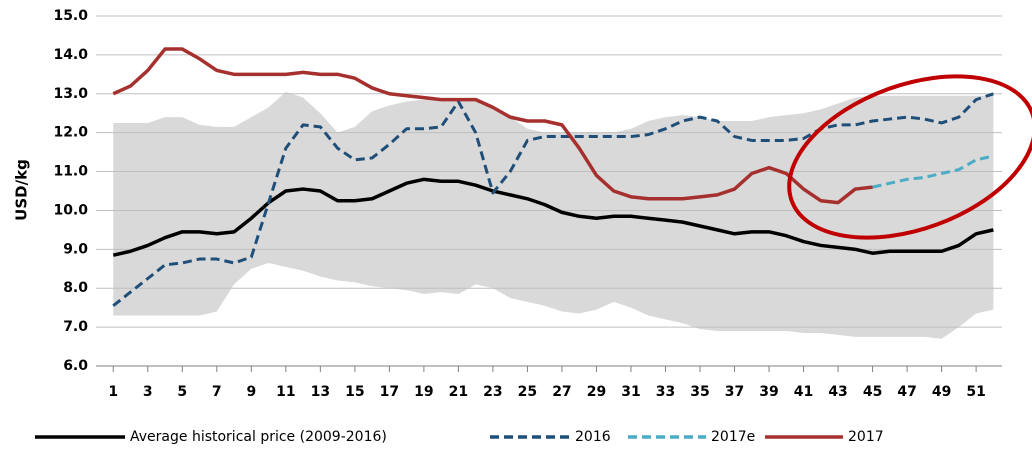 Image resolution: width=1032 pixels, height=455 pixels. Describe the element at coordinates (837, 392) in the screenshot. I see `x-tick-label: 43` at that location.